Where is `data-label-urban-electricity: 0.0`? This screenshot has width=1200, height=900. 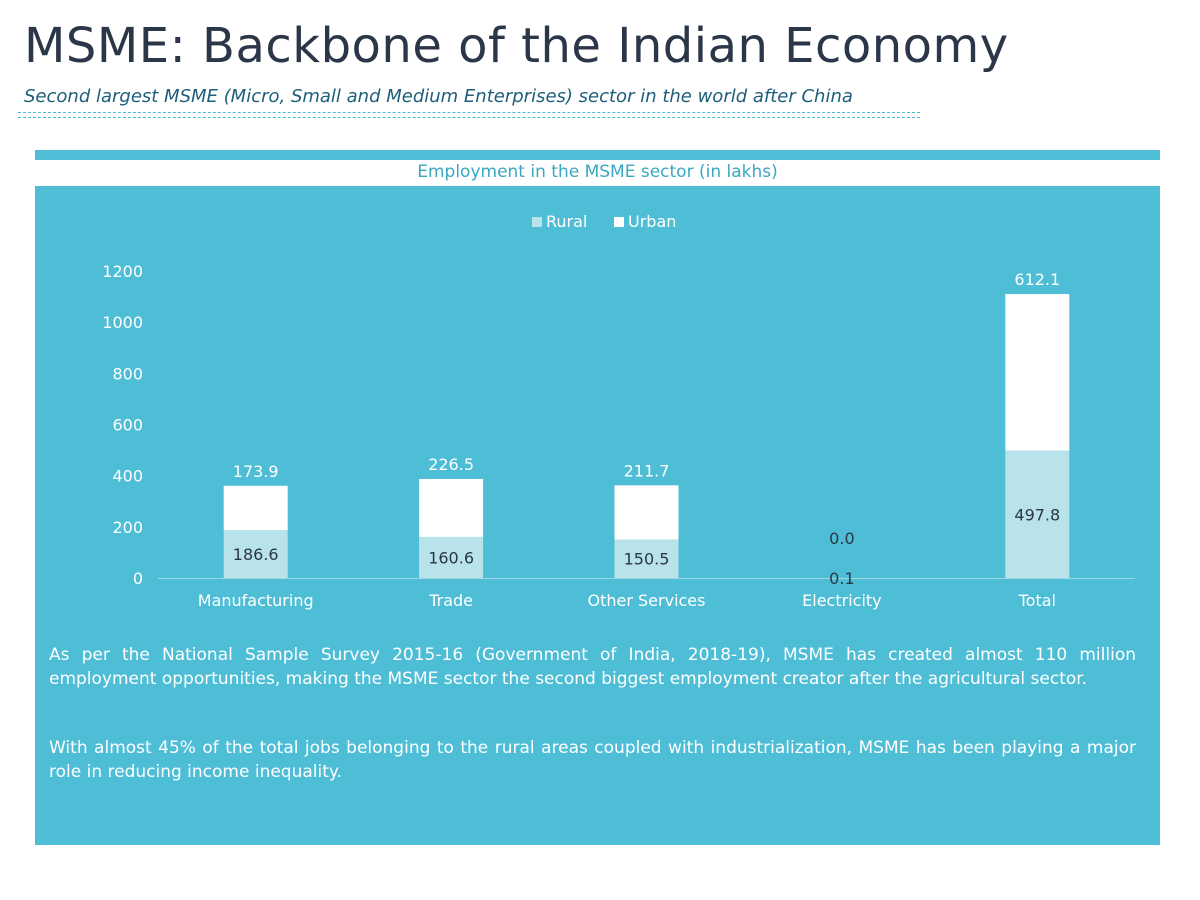 data-label-urban-electricity: 0.0 is located at coordinates (841, 538).